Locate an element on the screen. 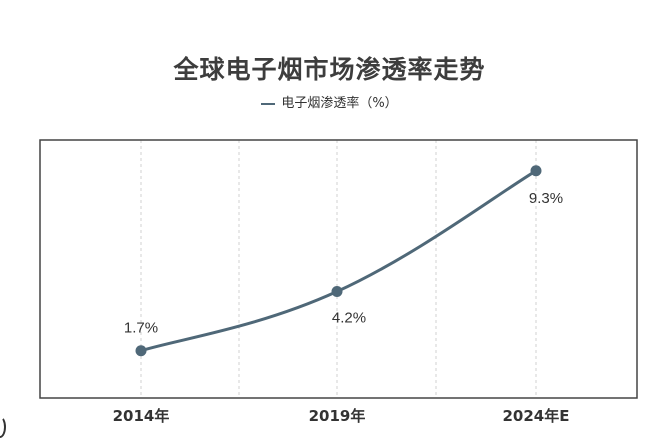 This screenshot has width=659, height=440. data-label: 1.7% is located at coordinates (141, 328).